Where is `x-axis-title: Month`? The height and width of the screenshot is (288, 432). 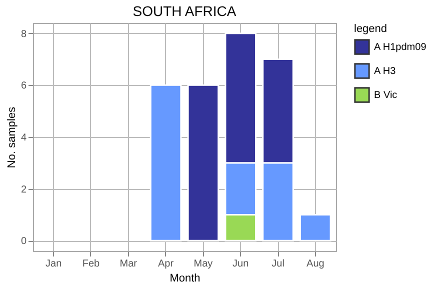 x-axis-title: Month is located at coordinates (185, 278).